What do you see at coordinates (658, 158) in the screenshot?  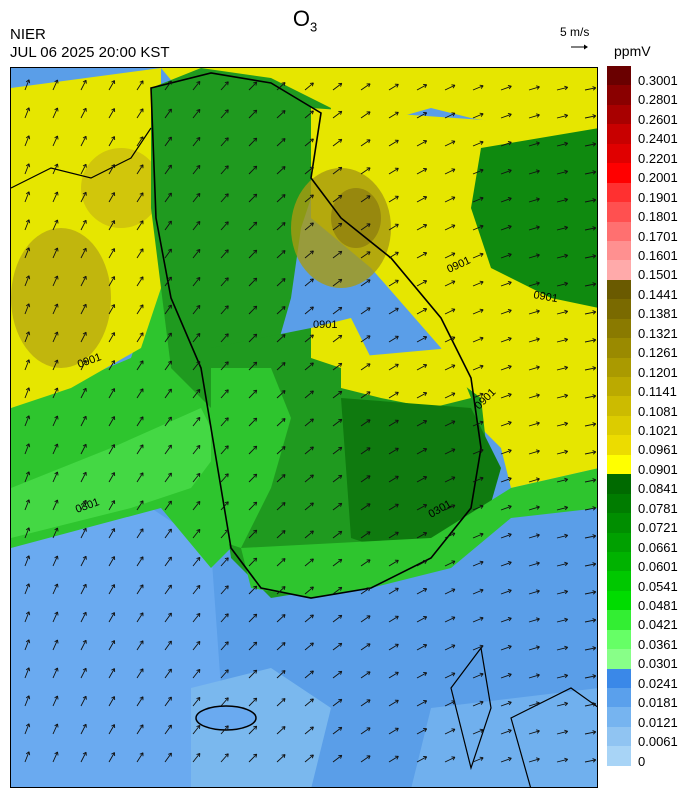 I see `colorbar-tick-label: 0.2201` at bounding box center [658, 158].